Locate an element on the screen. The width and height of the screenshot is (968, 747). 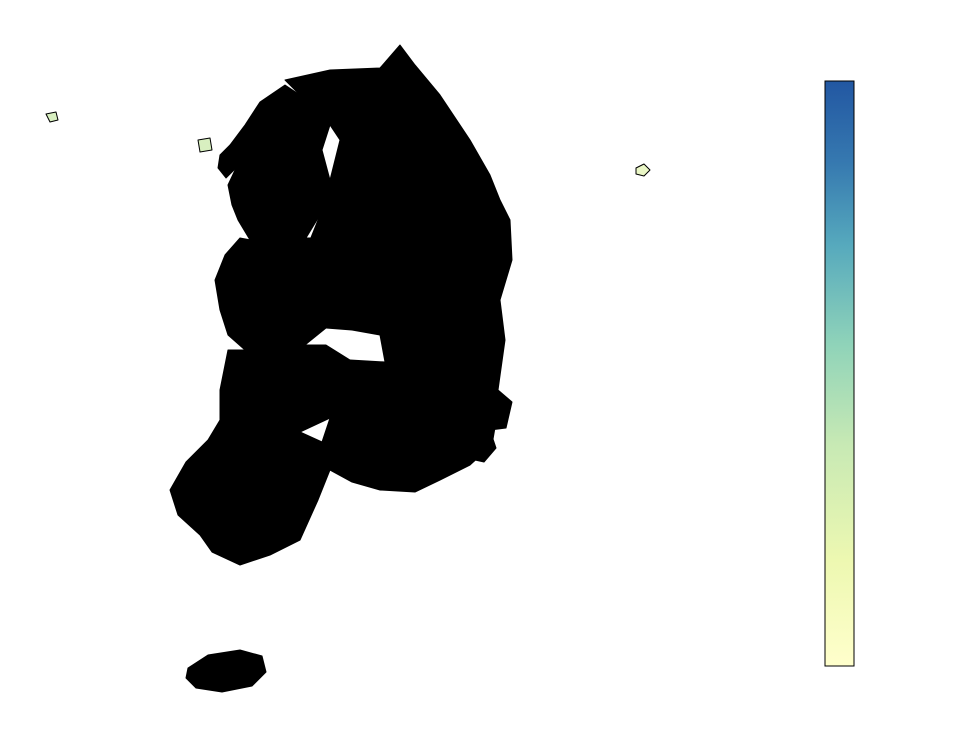
region-incheon is located at coordinates (229, 161).